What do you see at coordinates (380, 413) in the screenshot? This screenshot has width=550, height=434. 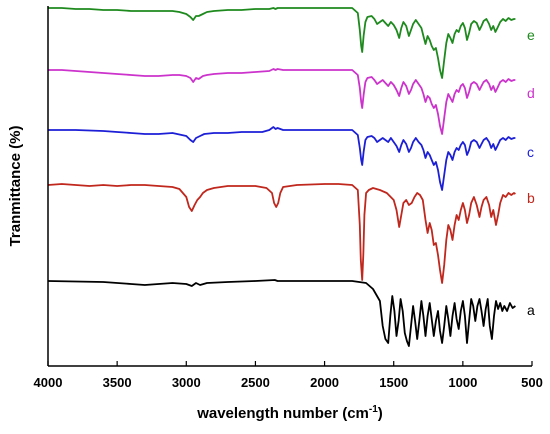 I see `x-axis-title-end: )` at bounding box center [380, 413].